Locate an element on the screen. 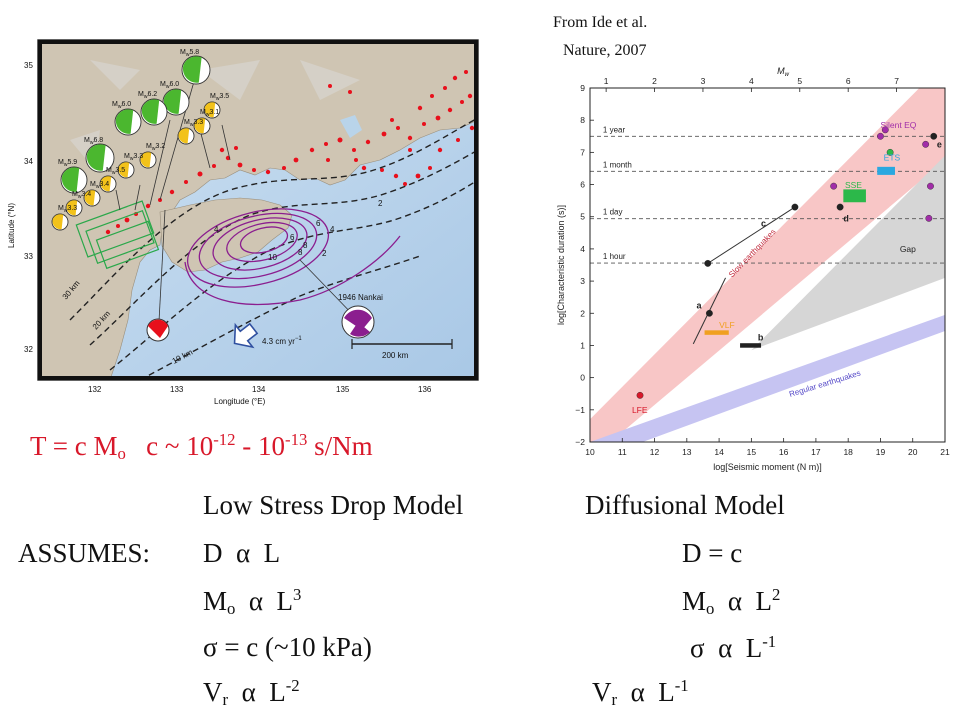  point-label: d is located at coordinates (846, 219).